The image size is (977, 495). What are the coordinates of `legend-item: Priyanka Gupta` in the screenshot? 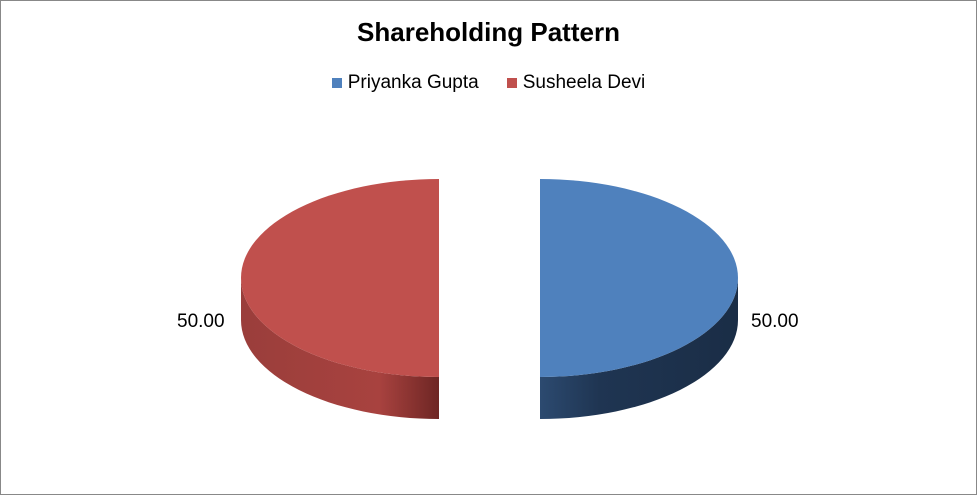 It's located at (405, 83).